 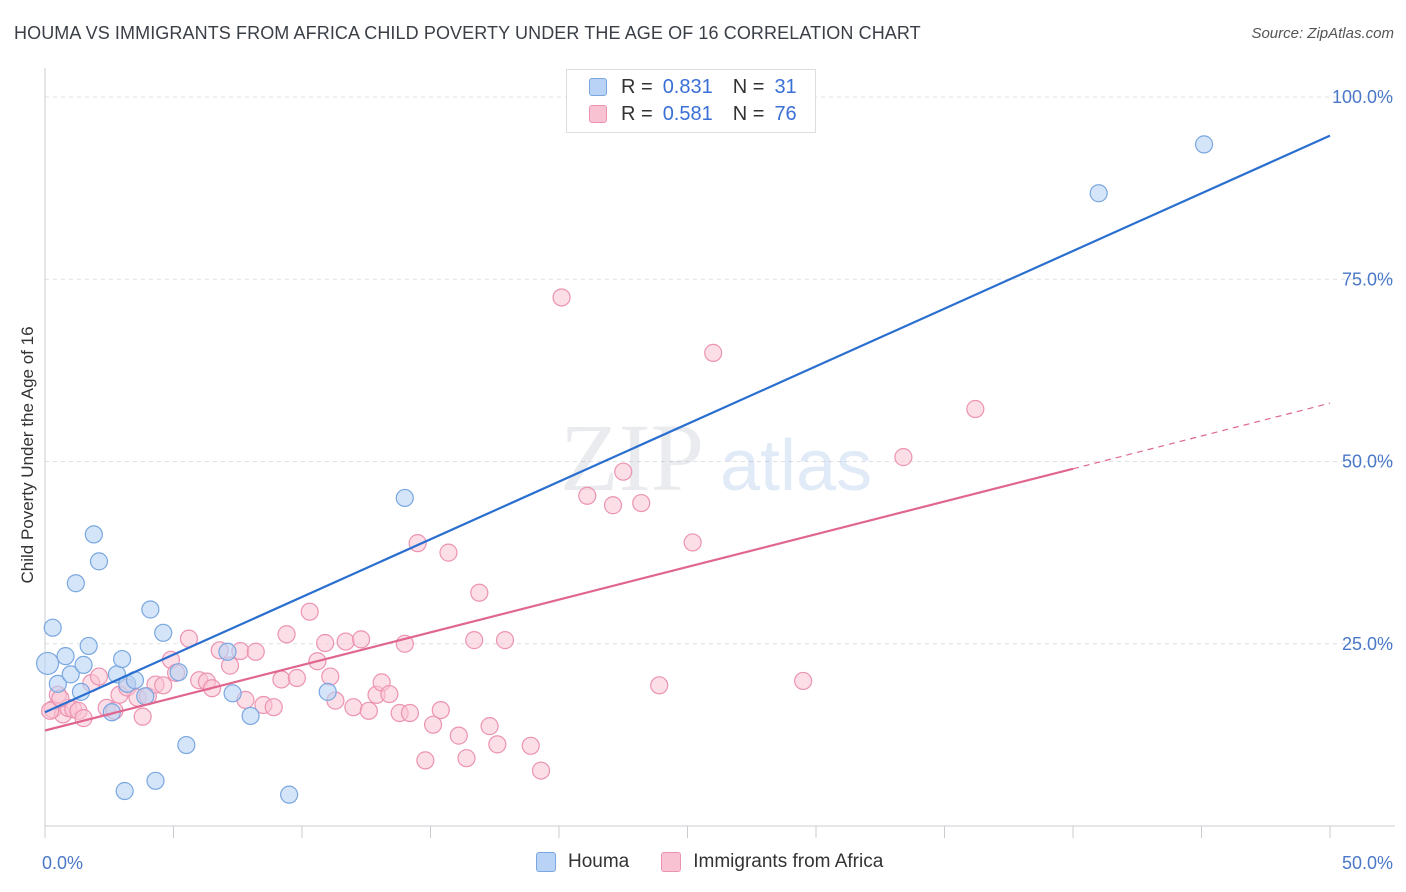 What do you see at coordinates (788, 861) in the screenshot?
I see `legend-label-africa: Immigrants from Africa` at bounding box center [788, 861].